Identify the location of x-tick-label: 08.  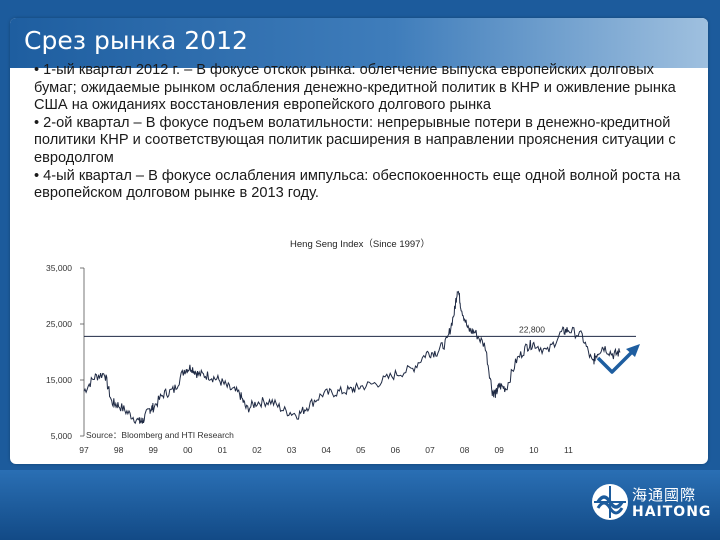
(465, 450).